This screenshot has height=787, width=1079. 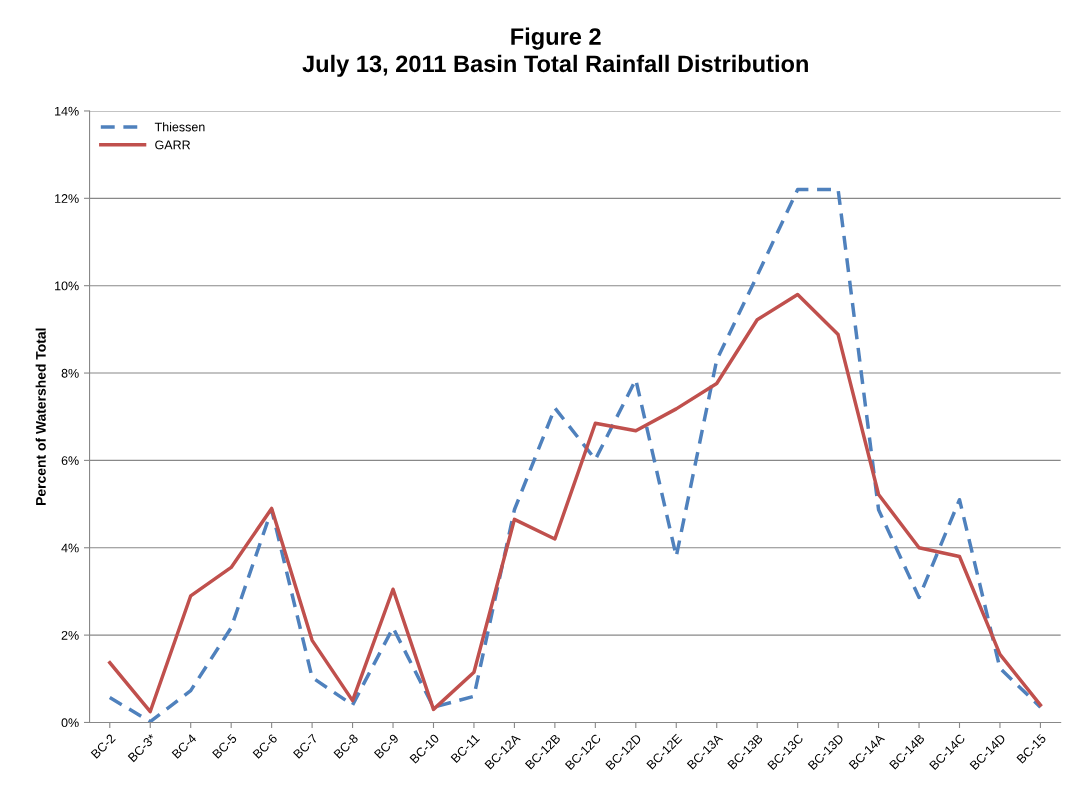 I want to click on y-tick-label: 10%, so click(x=67, y=286).